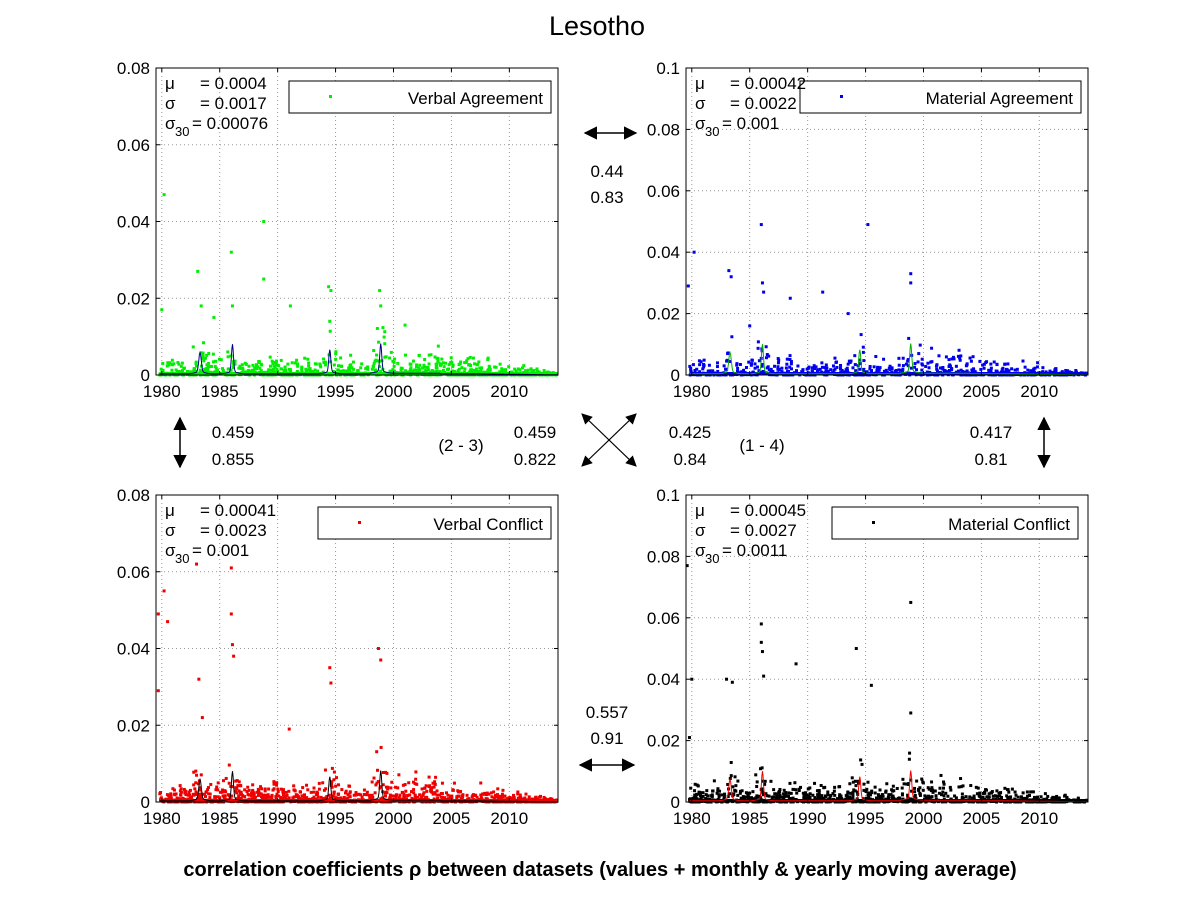 Image resolution: width=1201 pixels, height=901 pixels. What do you see at coordinates (700, 510) in the screenshot?
I see `stat-mu-symbol: μ` at bounding box center [700, 510].